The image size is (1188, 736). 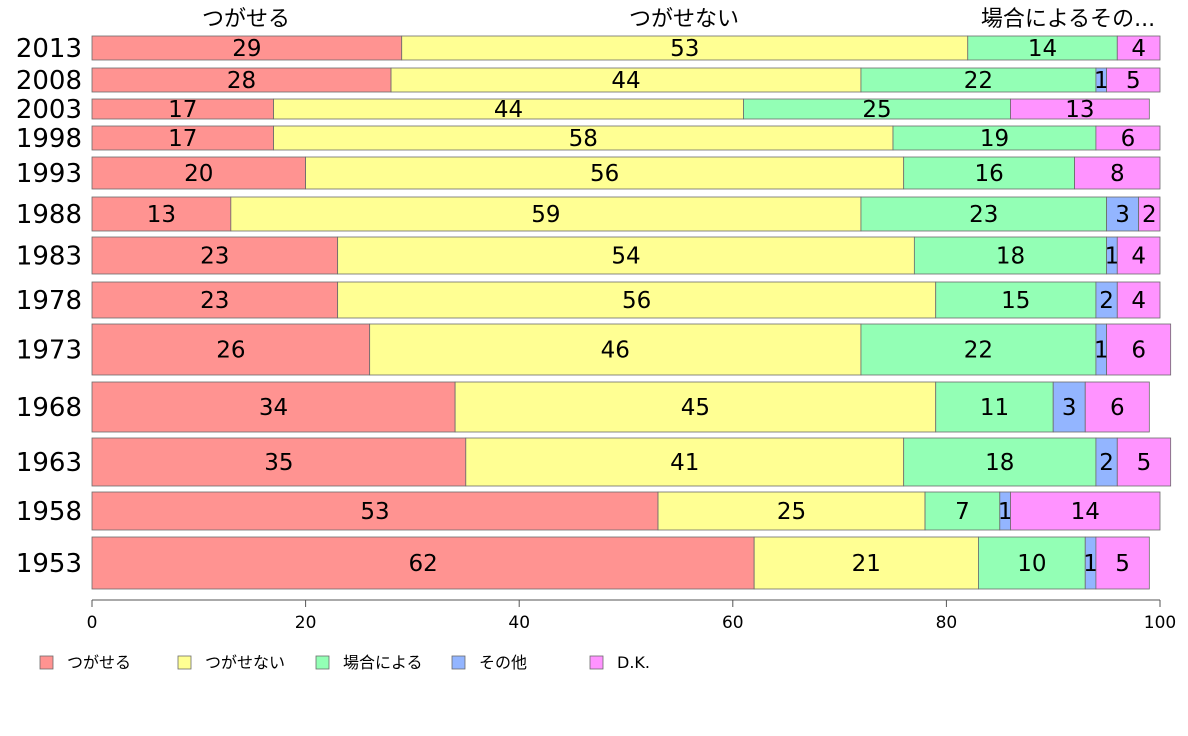 I want to click on bar-row: 23 56 15 2 4, so click(x=626, y=300).